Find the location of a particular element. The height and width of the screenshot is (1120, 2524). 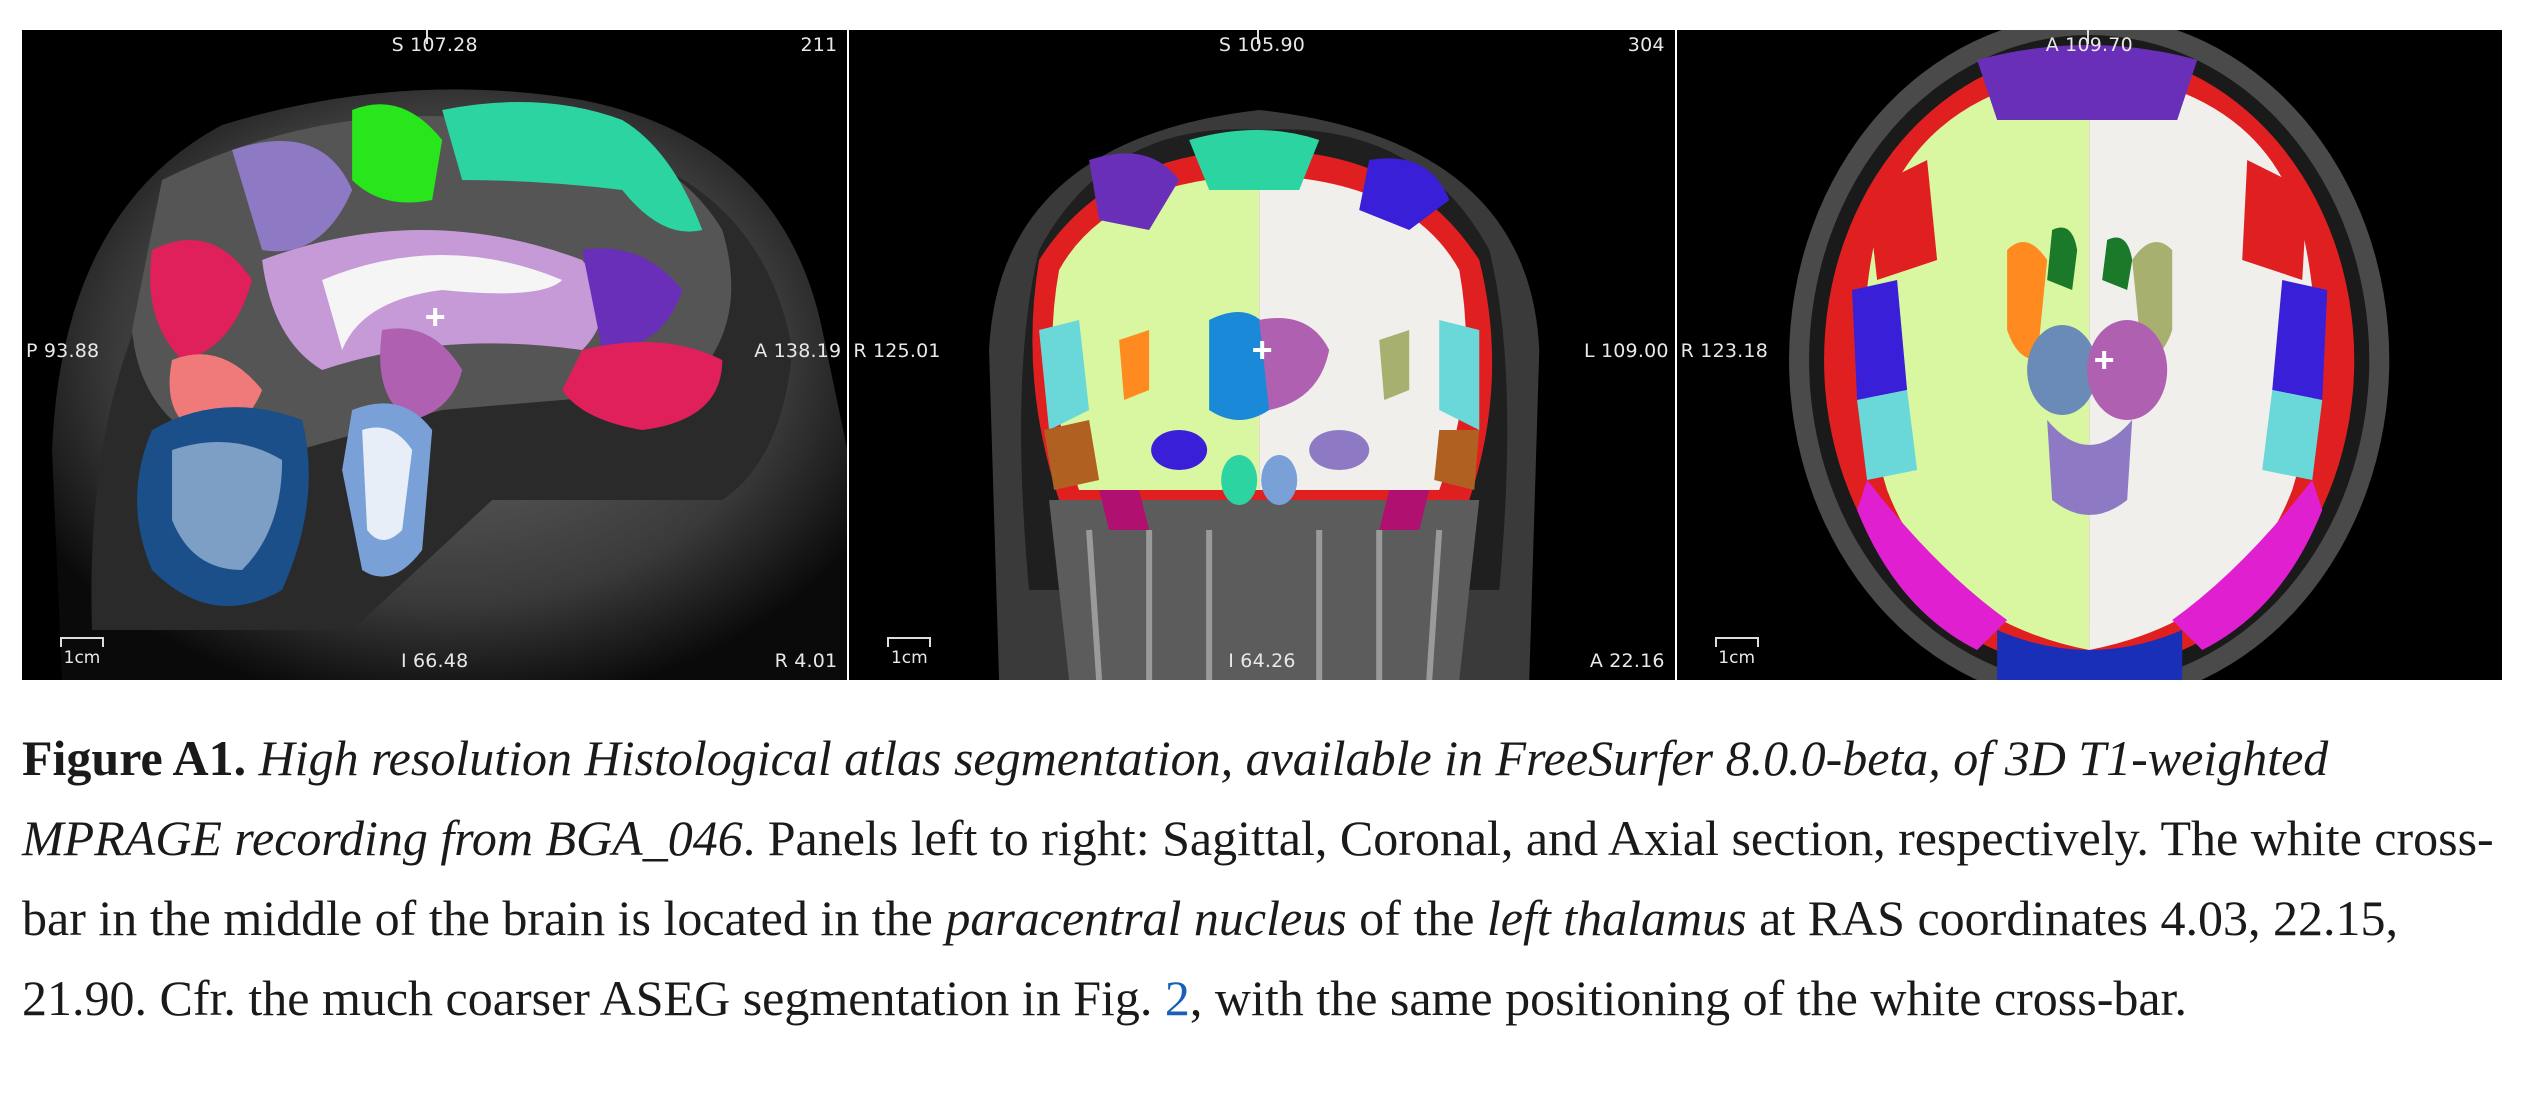

caption-italic-nucleus: paracentral nucleus is located at coordinates (1146, 918).